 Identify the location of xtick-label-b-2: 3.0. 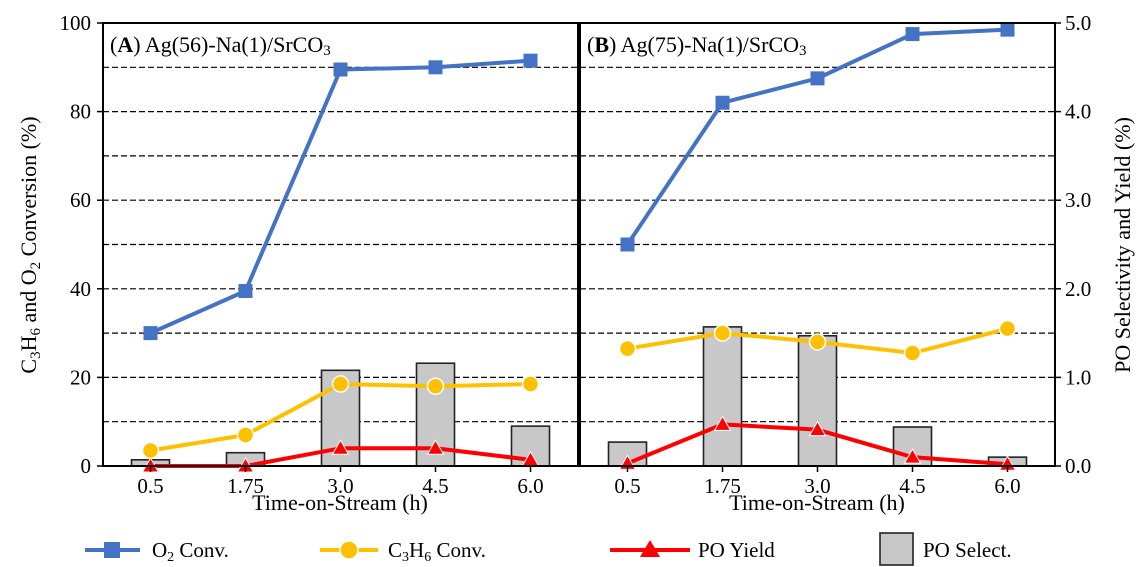
(817, 486).